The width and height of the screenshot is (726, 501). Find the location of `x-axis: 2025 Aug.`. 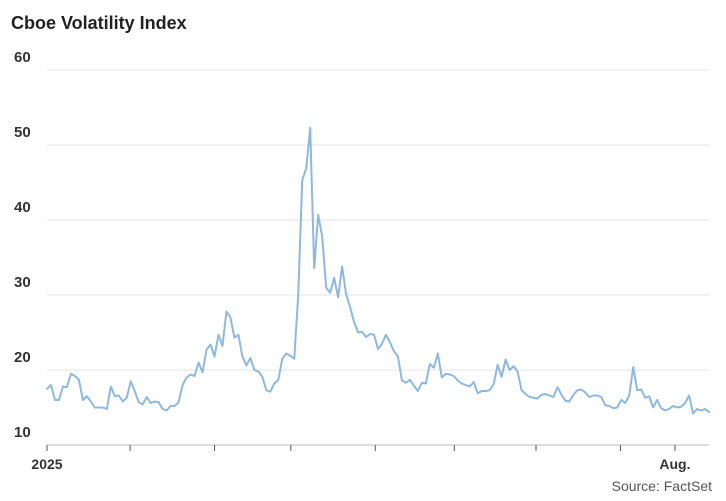

x-axis: 2025 Aug. is located at coordinates (361, 458).